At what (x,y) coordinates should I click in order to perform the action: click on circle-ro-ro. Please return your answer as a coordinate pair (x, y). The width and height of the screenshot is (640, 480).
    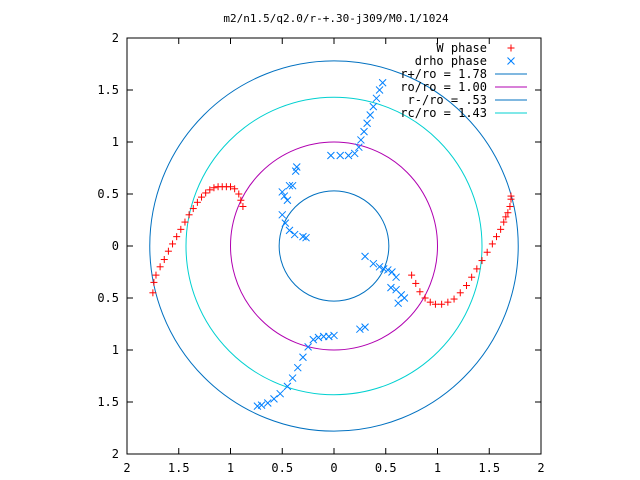
    Looking at the image, I should click on (334, 246).